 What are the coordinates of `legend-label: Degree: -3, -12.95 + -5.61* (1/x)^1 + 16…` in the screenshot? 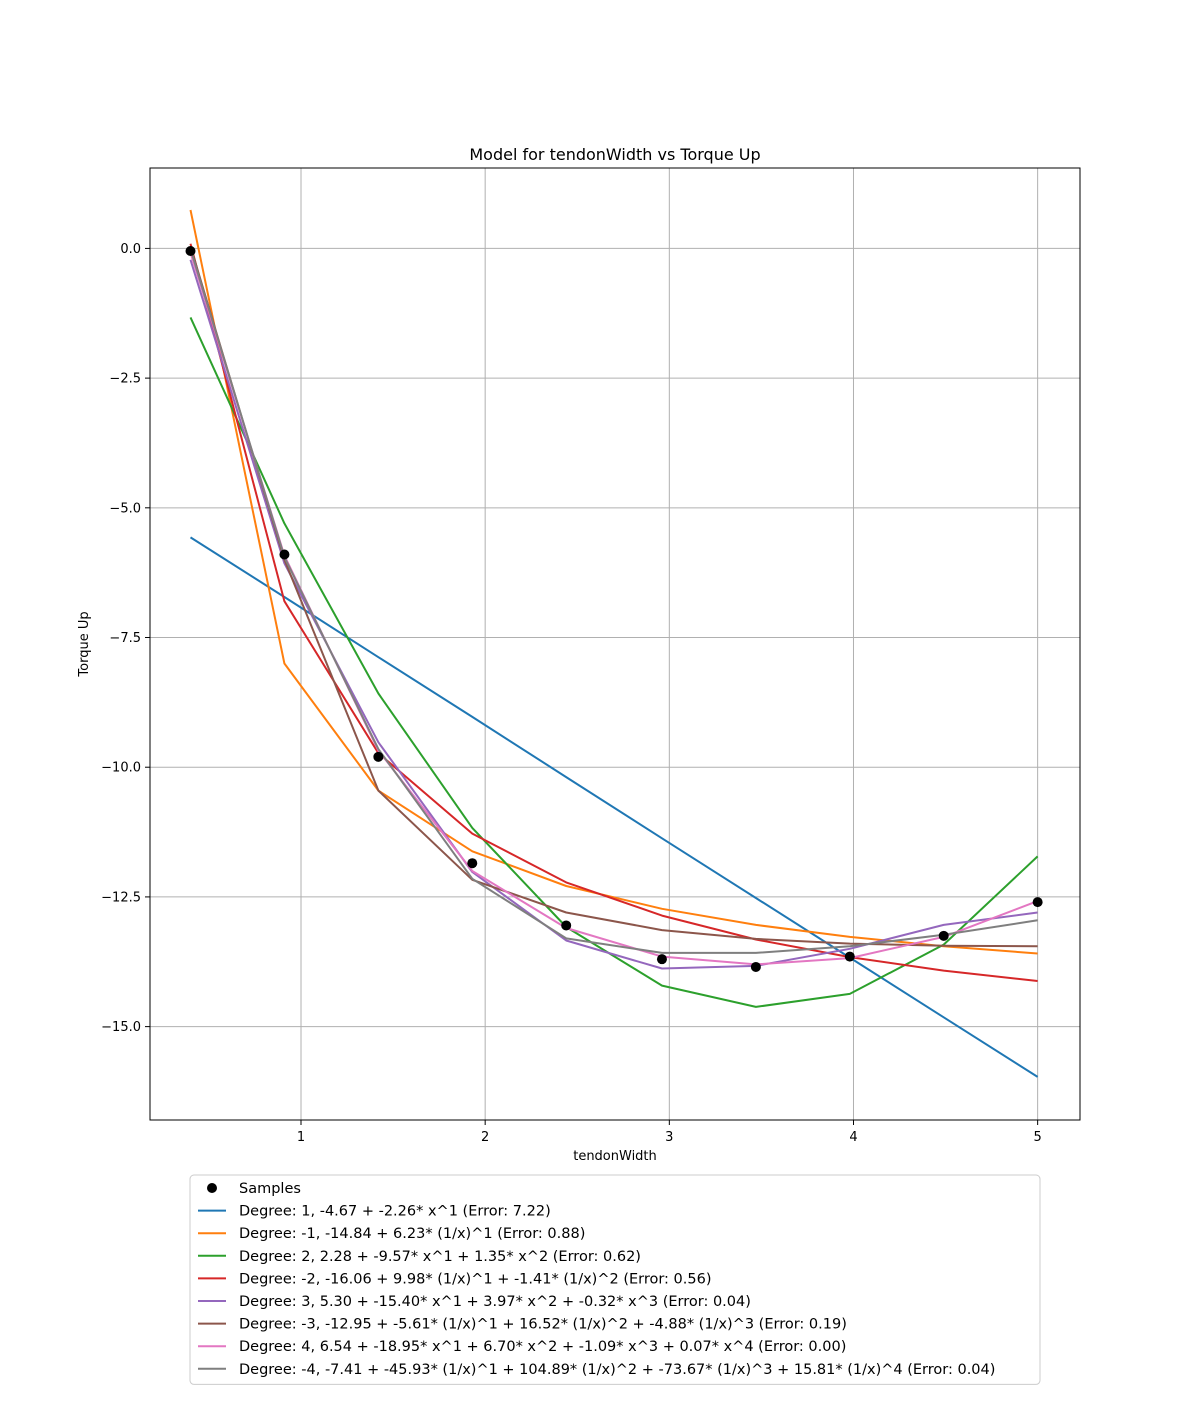 It's located at (543, 1325).